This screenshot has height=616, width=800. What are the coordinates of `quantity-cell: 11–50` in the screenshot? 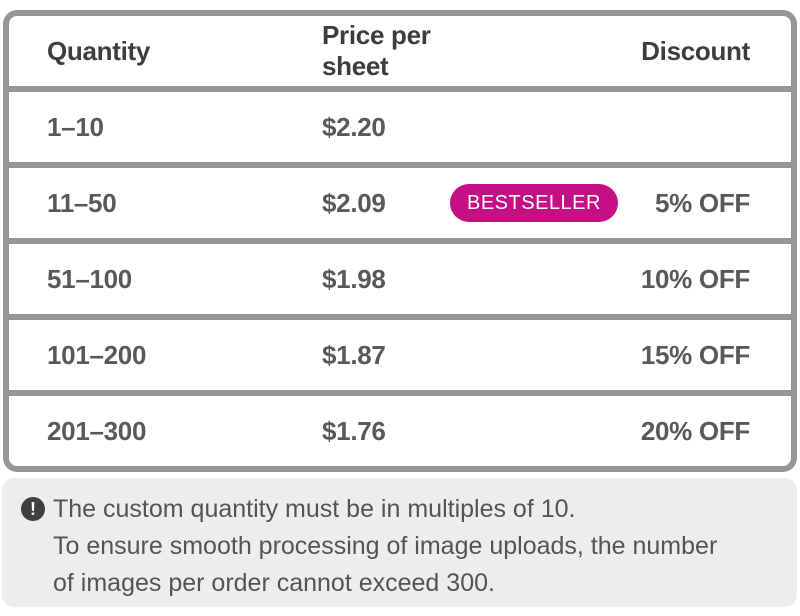 It's located at (82, 202).